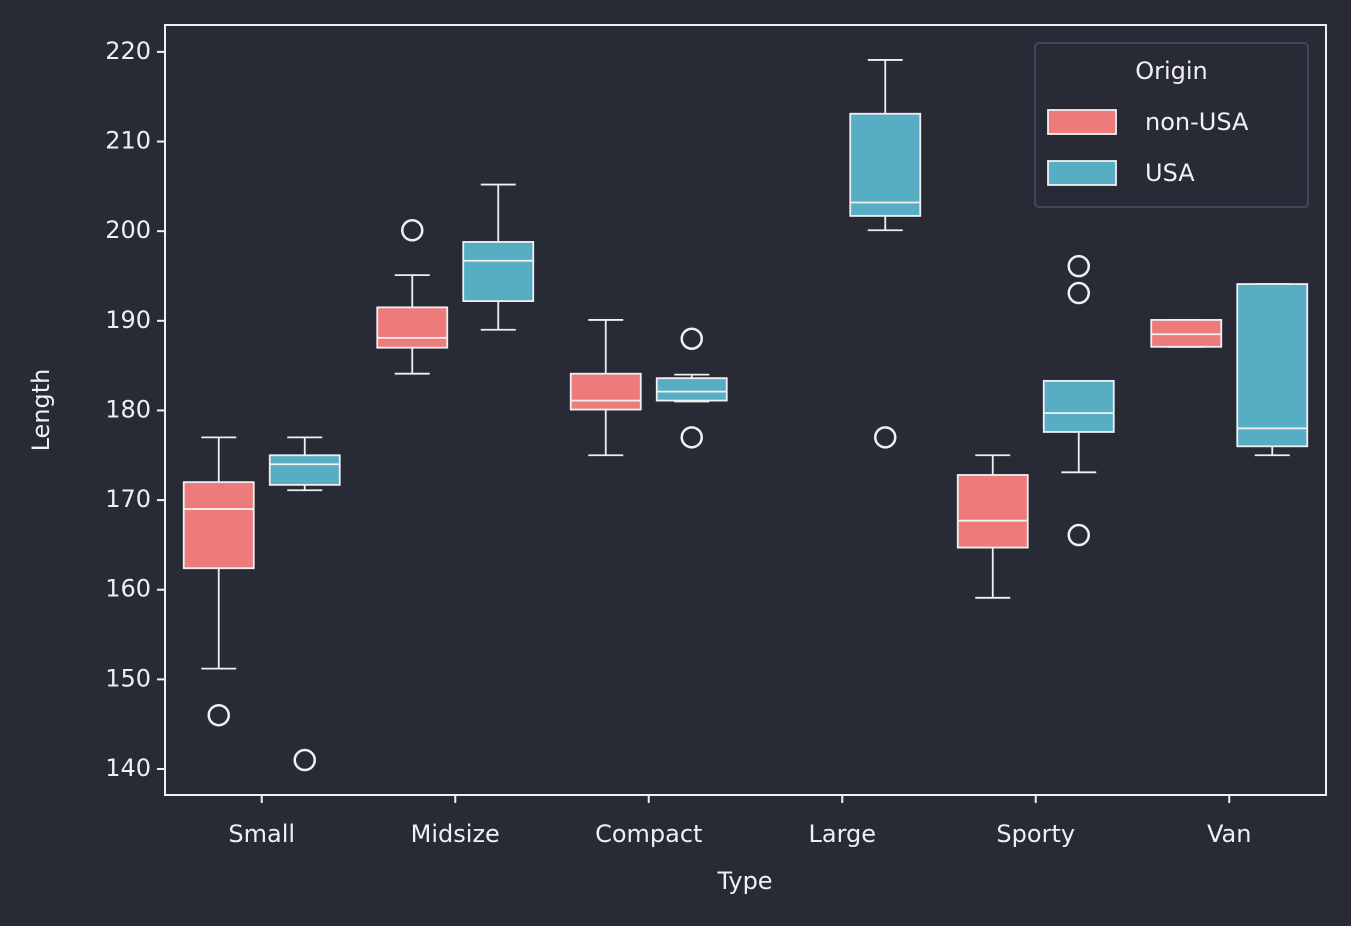 The image size is (1351, 926). Describe the element at coordinates (128, 768) in the screenshot. I see `y-tick-label: 140` at that location.